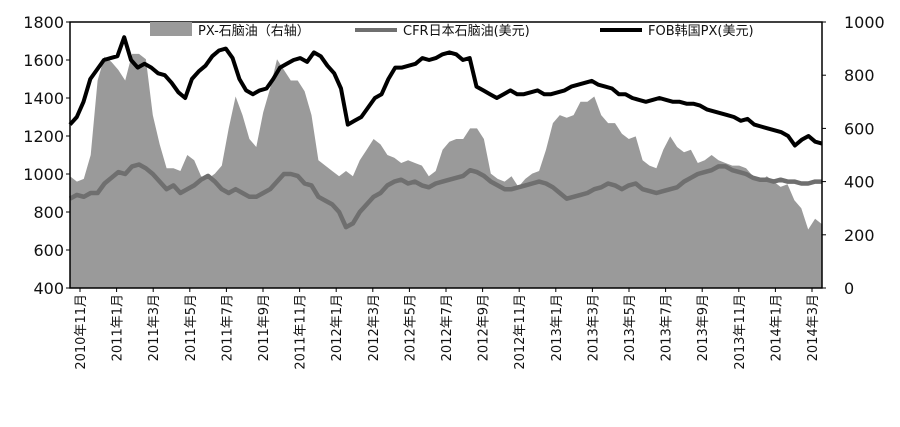  I want to click on left-axis-tick-label: 1400, so click(43, 98).